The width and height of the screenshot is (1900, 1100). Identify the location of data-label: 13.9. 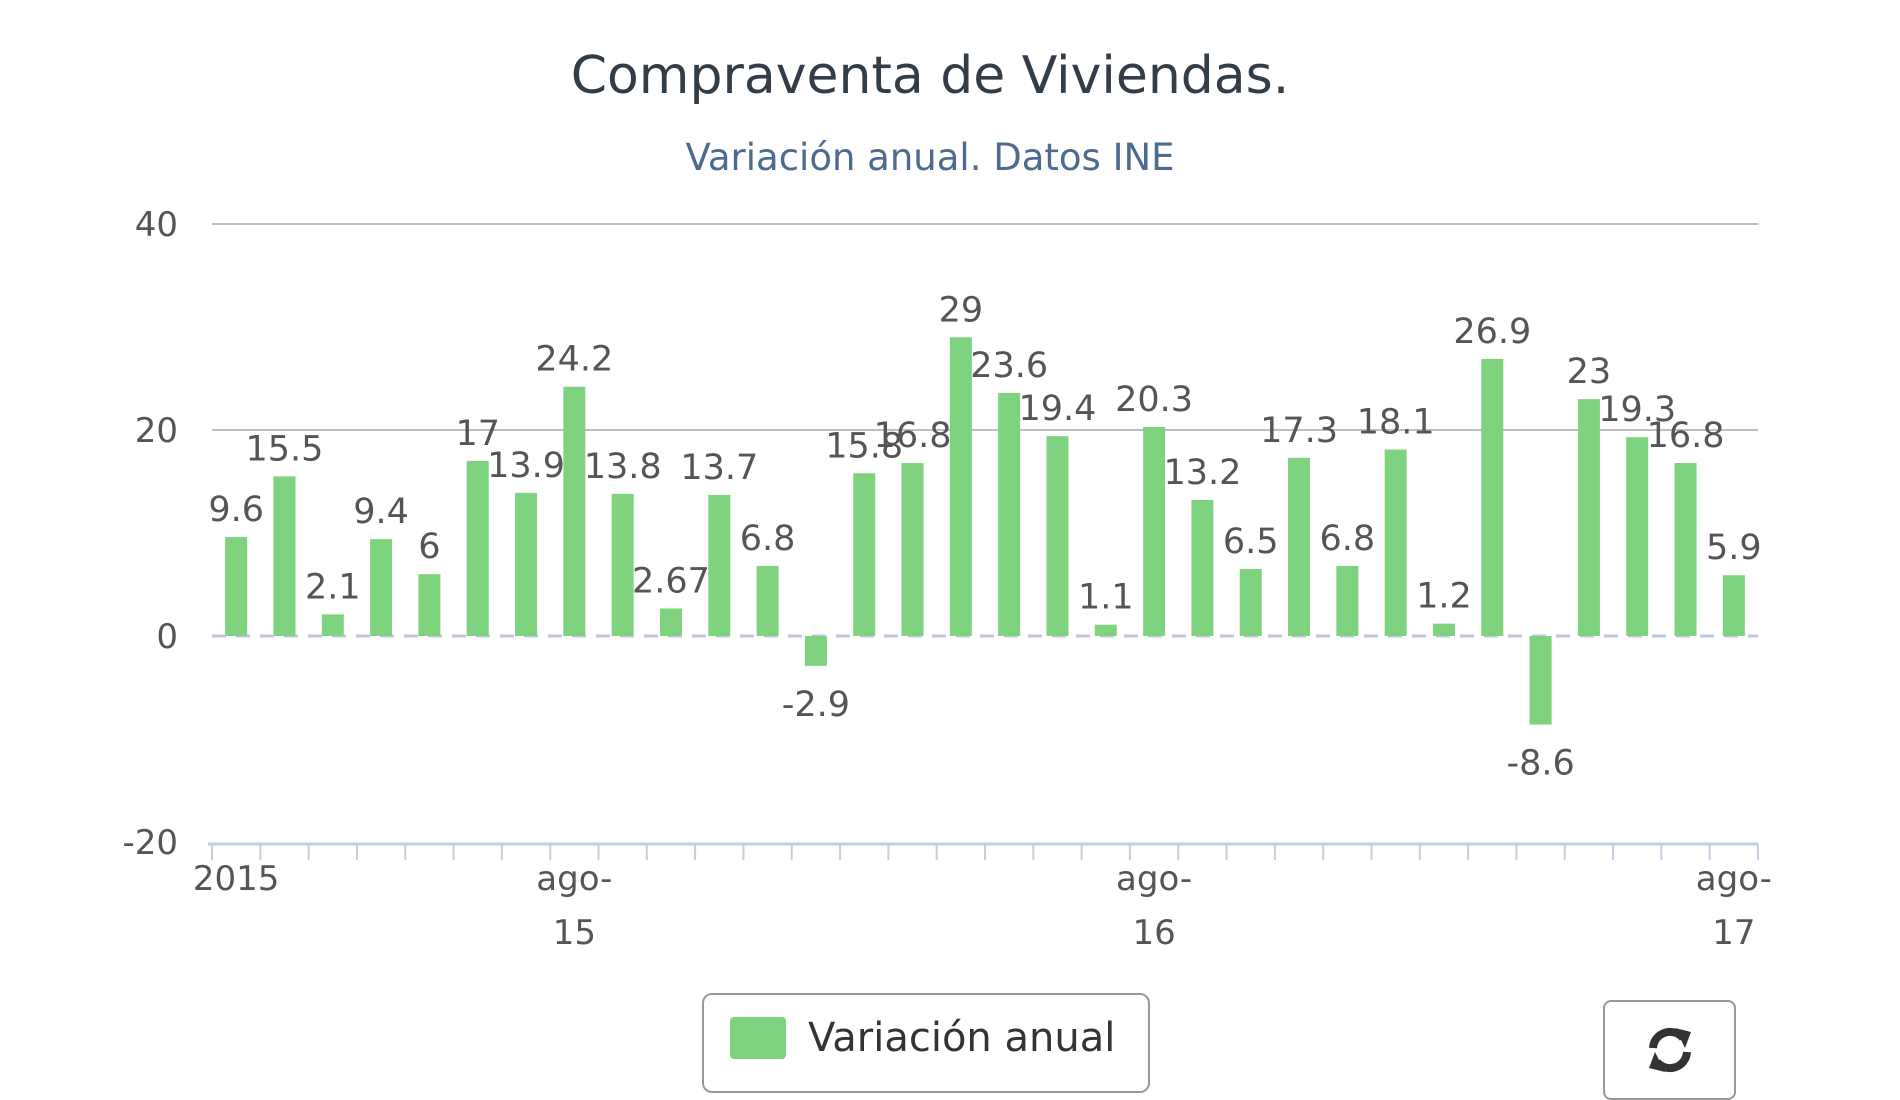
(526, 466).